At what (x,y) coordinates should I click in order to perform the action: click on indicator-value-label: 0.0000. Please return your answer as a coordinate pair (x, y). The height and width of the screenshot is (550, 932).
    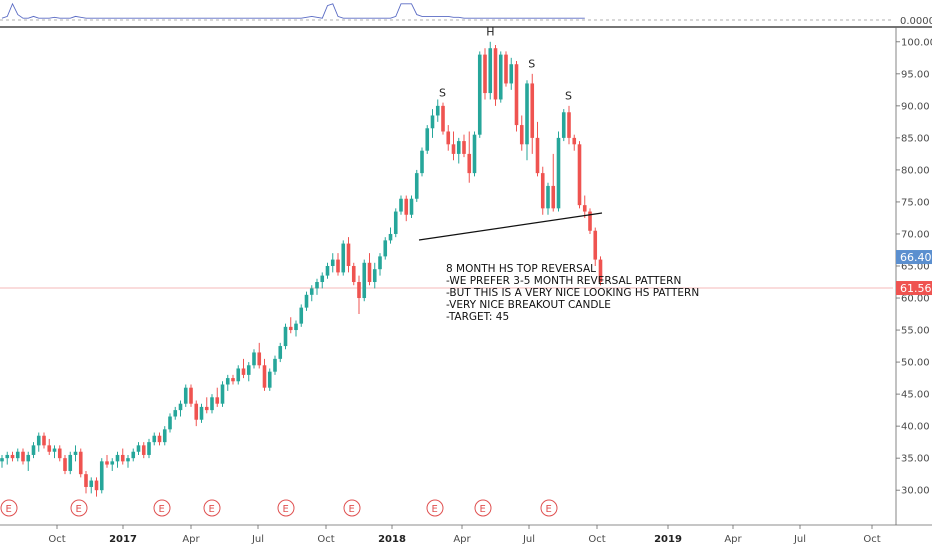
    Looking at the image, I should click on (916, 21).